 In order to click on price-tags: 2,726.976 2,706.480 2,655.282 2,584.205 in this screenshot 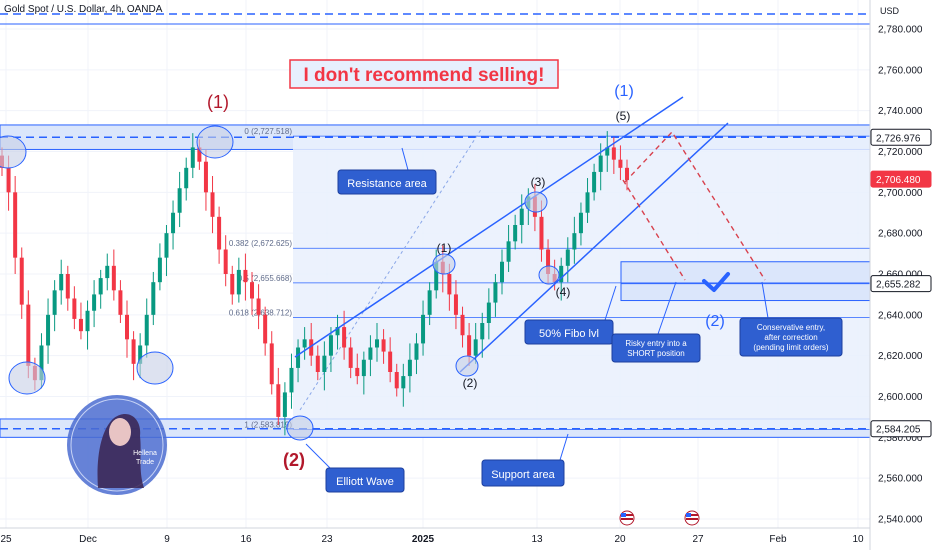, I will do `click(901, 283)`.